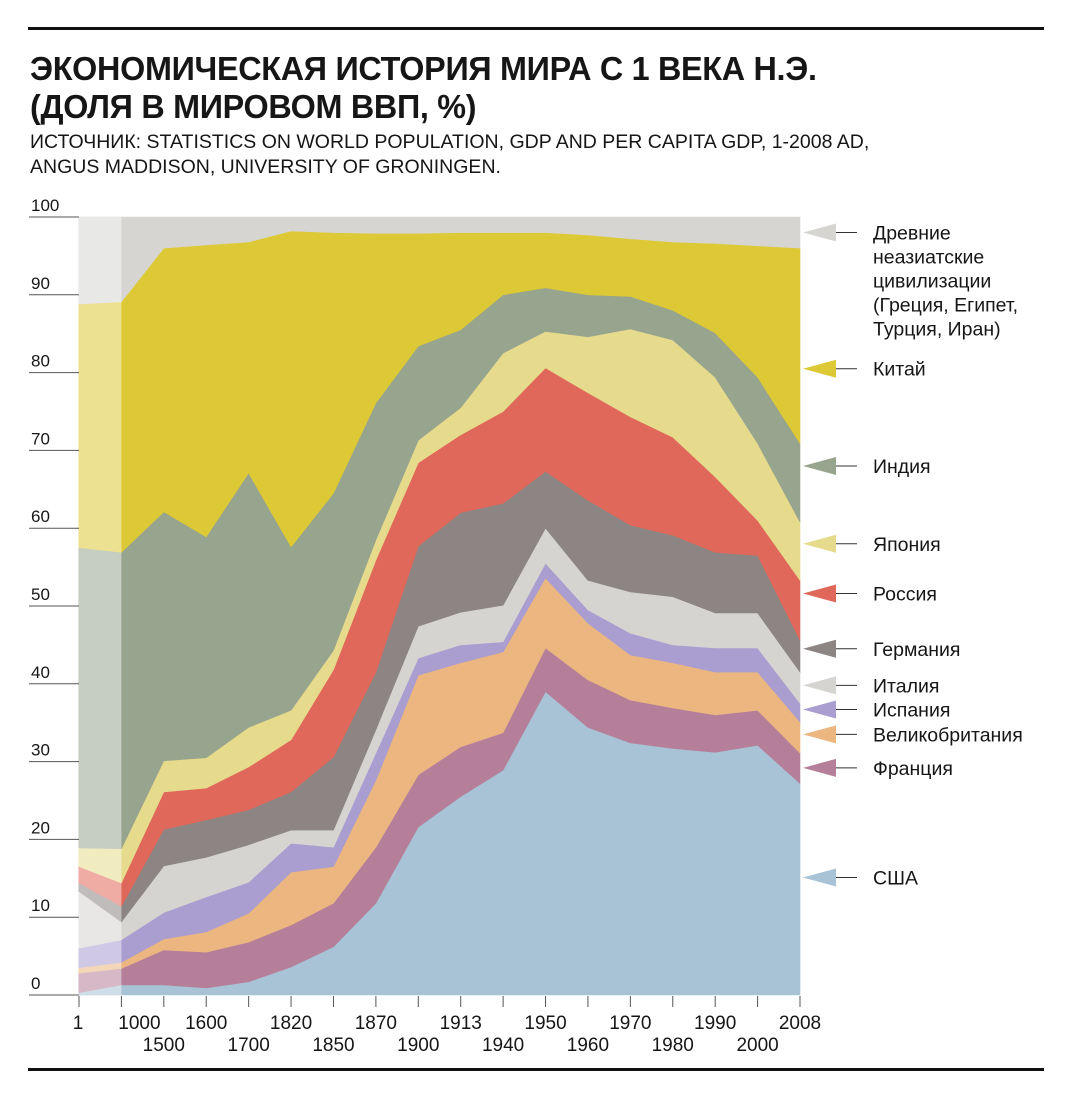 This screenshot has height=1097, width=1091. I want to click on chart-source-line-2: ANGUS MADDISON, UNIVERSITY OF GRONINGEN., so click(265, 167).